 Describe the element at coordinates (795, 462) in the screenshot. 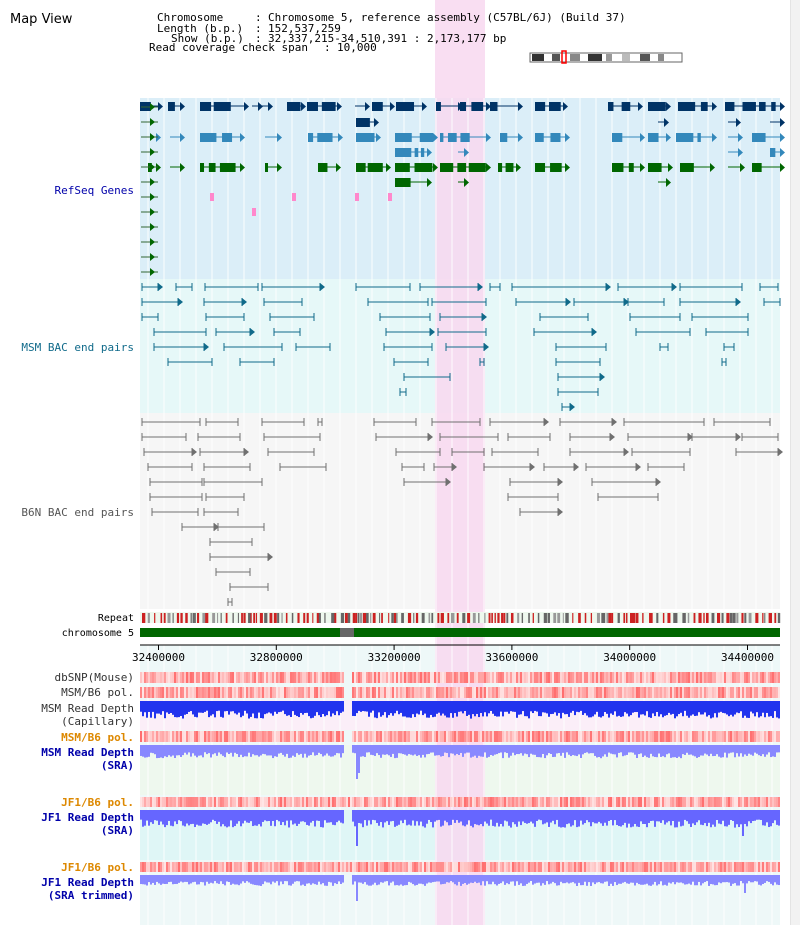

I see `vertical-scrollbar` at that location.